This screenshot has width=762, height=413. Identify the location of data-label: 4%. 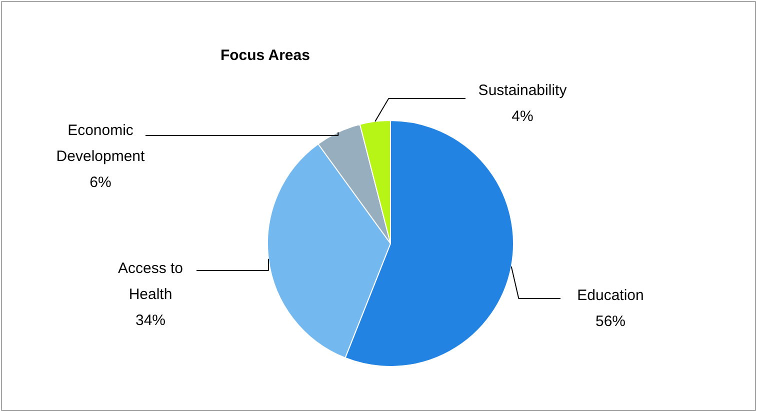
(523, 116).